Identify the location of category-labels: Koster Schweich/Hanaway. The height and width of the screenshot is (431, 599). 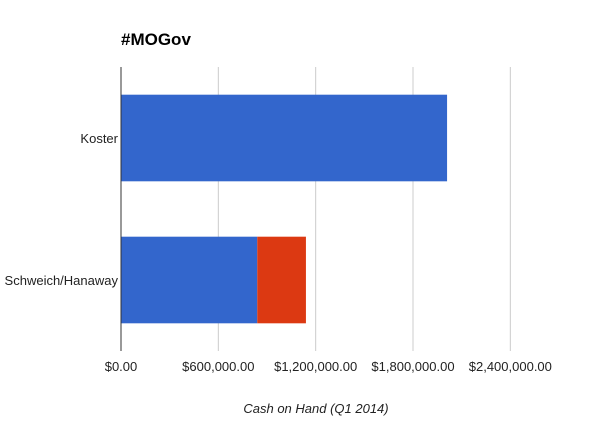
(62, 209).